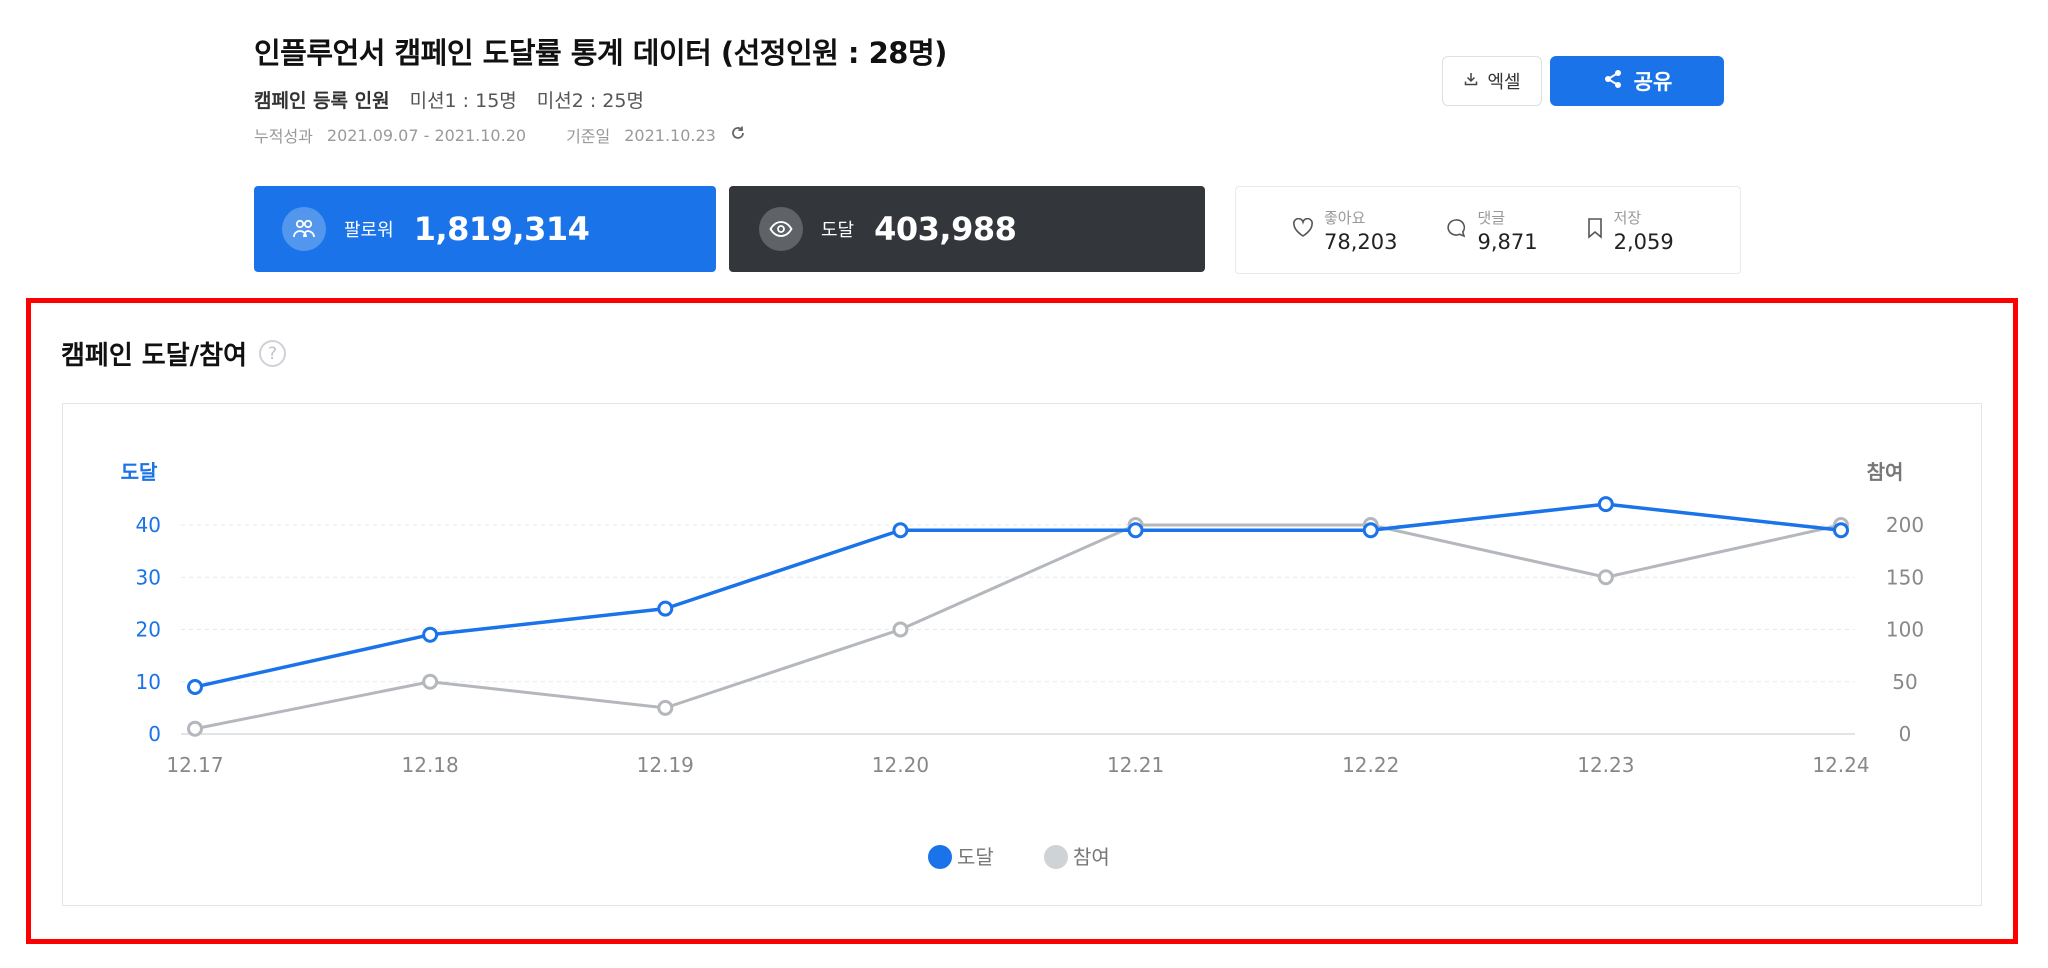 The image size is (2048, 968). What do you see at coordinates (1471, 81) in the screenshot?
I see `download-icon` at bounding box center [1471, 81].